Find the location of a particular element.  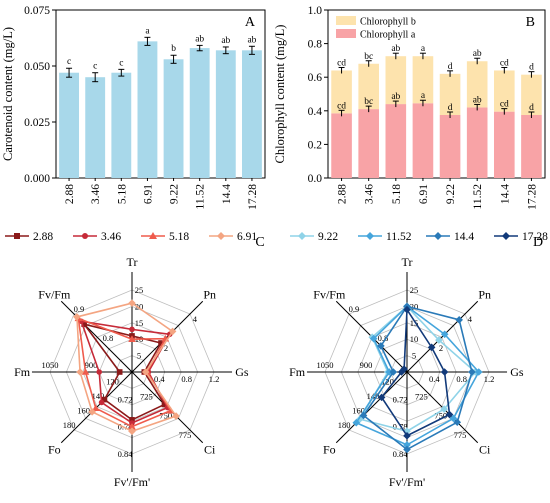

radar-tick-label: 0.84 is located at coordinates (401, 454).